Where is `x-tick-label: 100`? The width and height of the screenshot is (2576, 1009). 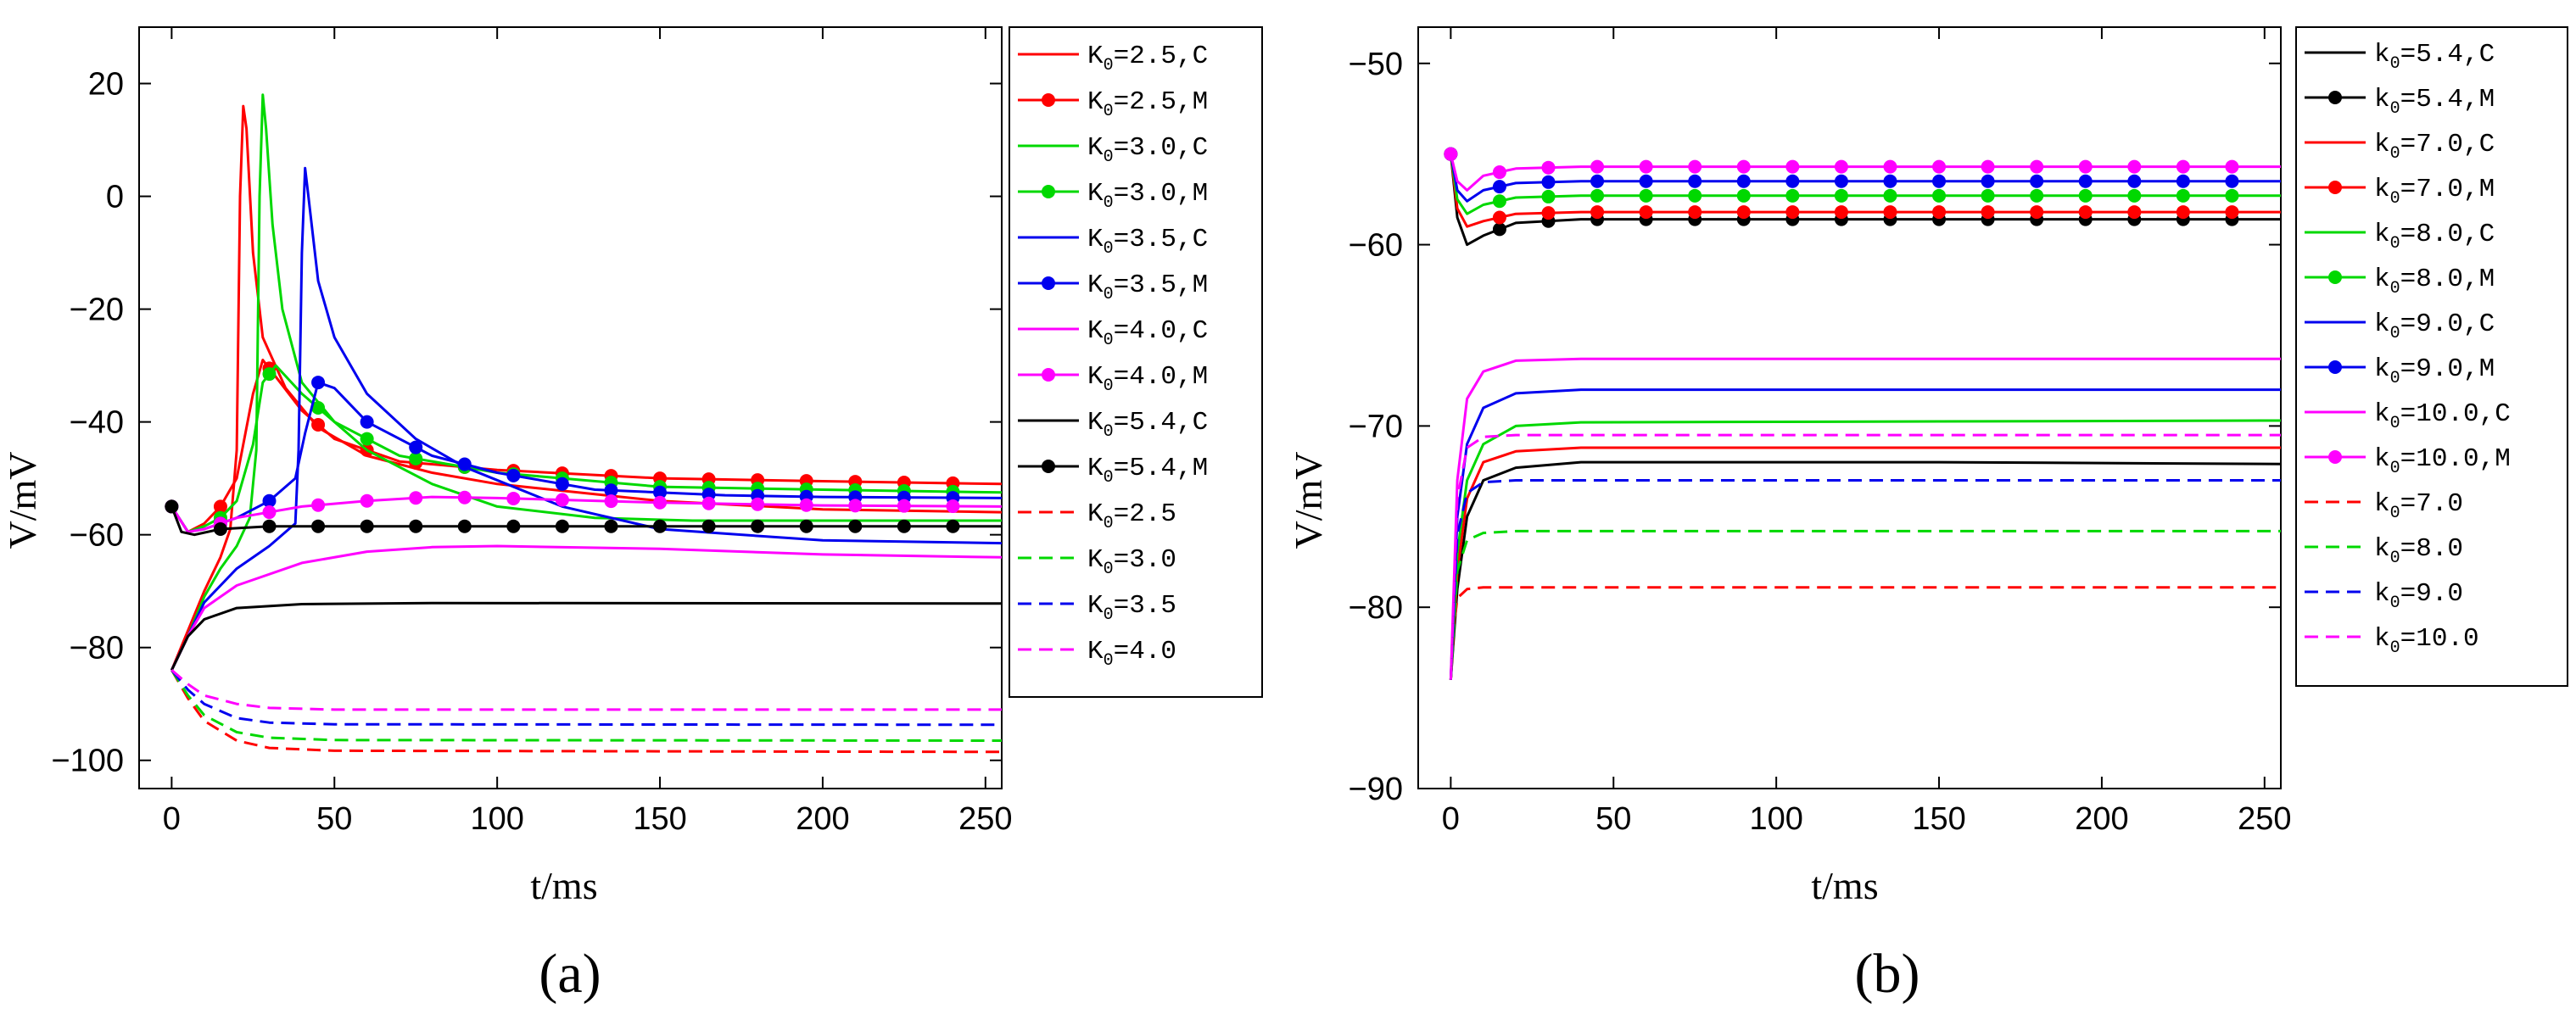 x-tick-label: 100 is located at coordinates (496, 819).